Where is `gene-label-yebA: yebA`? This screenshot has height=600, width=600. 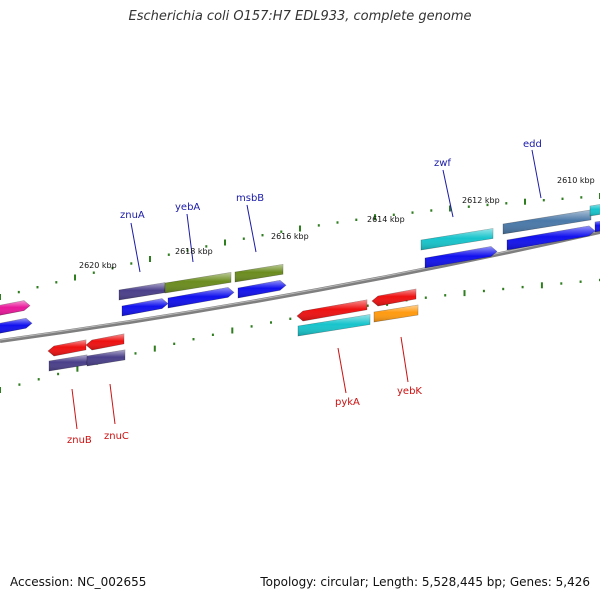
gene-label-yebA: yebA is located at coordinates (187, 207).